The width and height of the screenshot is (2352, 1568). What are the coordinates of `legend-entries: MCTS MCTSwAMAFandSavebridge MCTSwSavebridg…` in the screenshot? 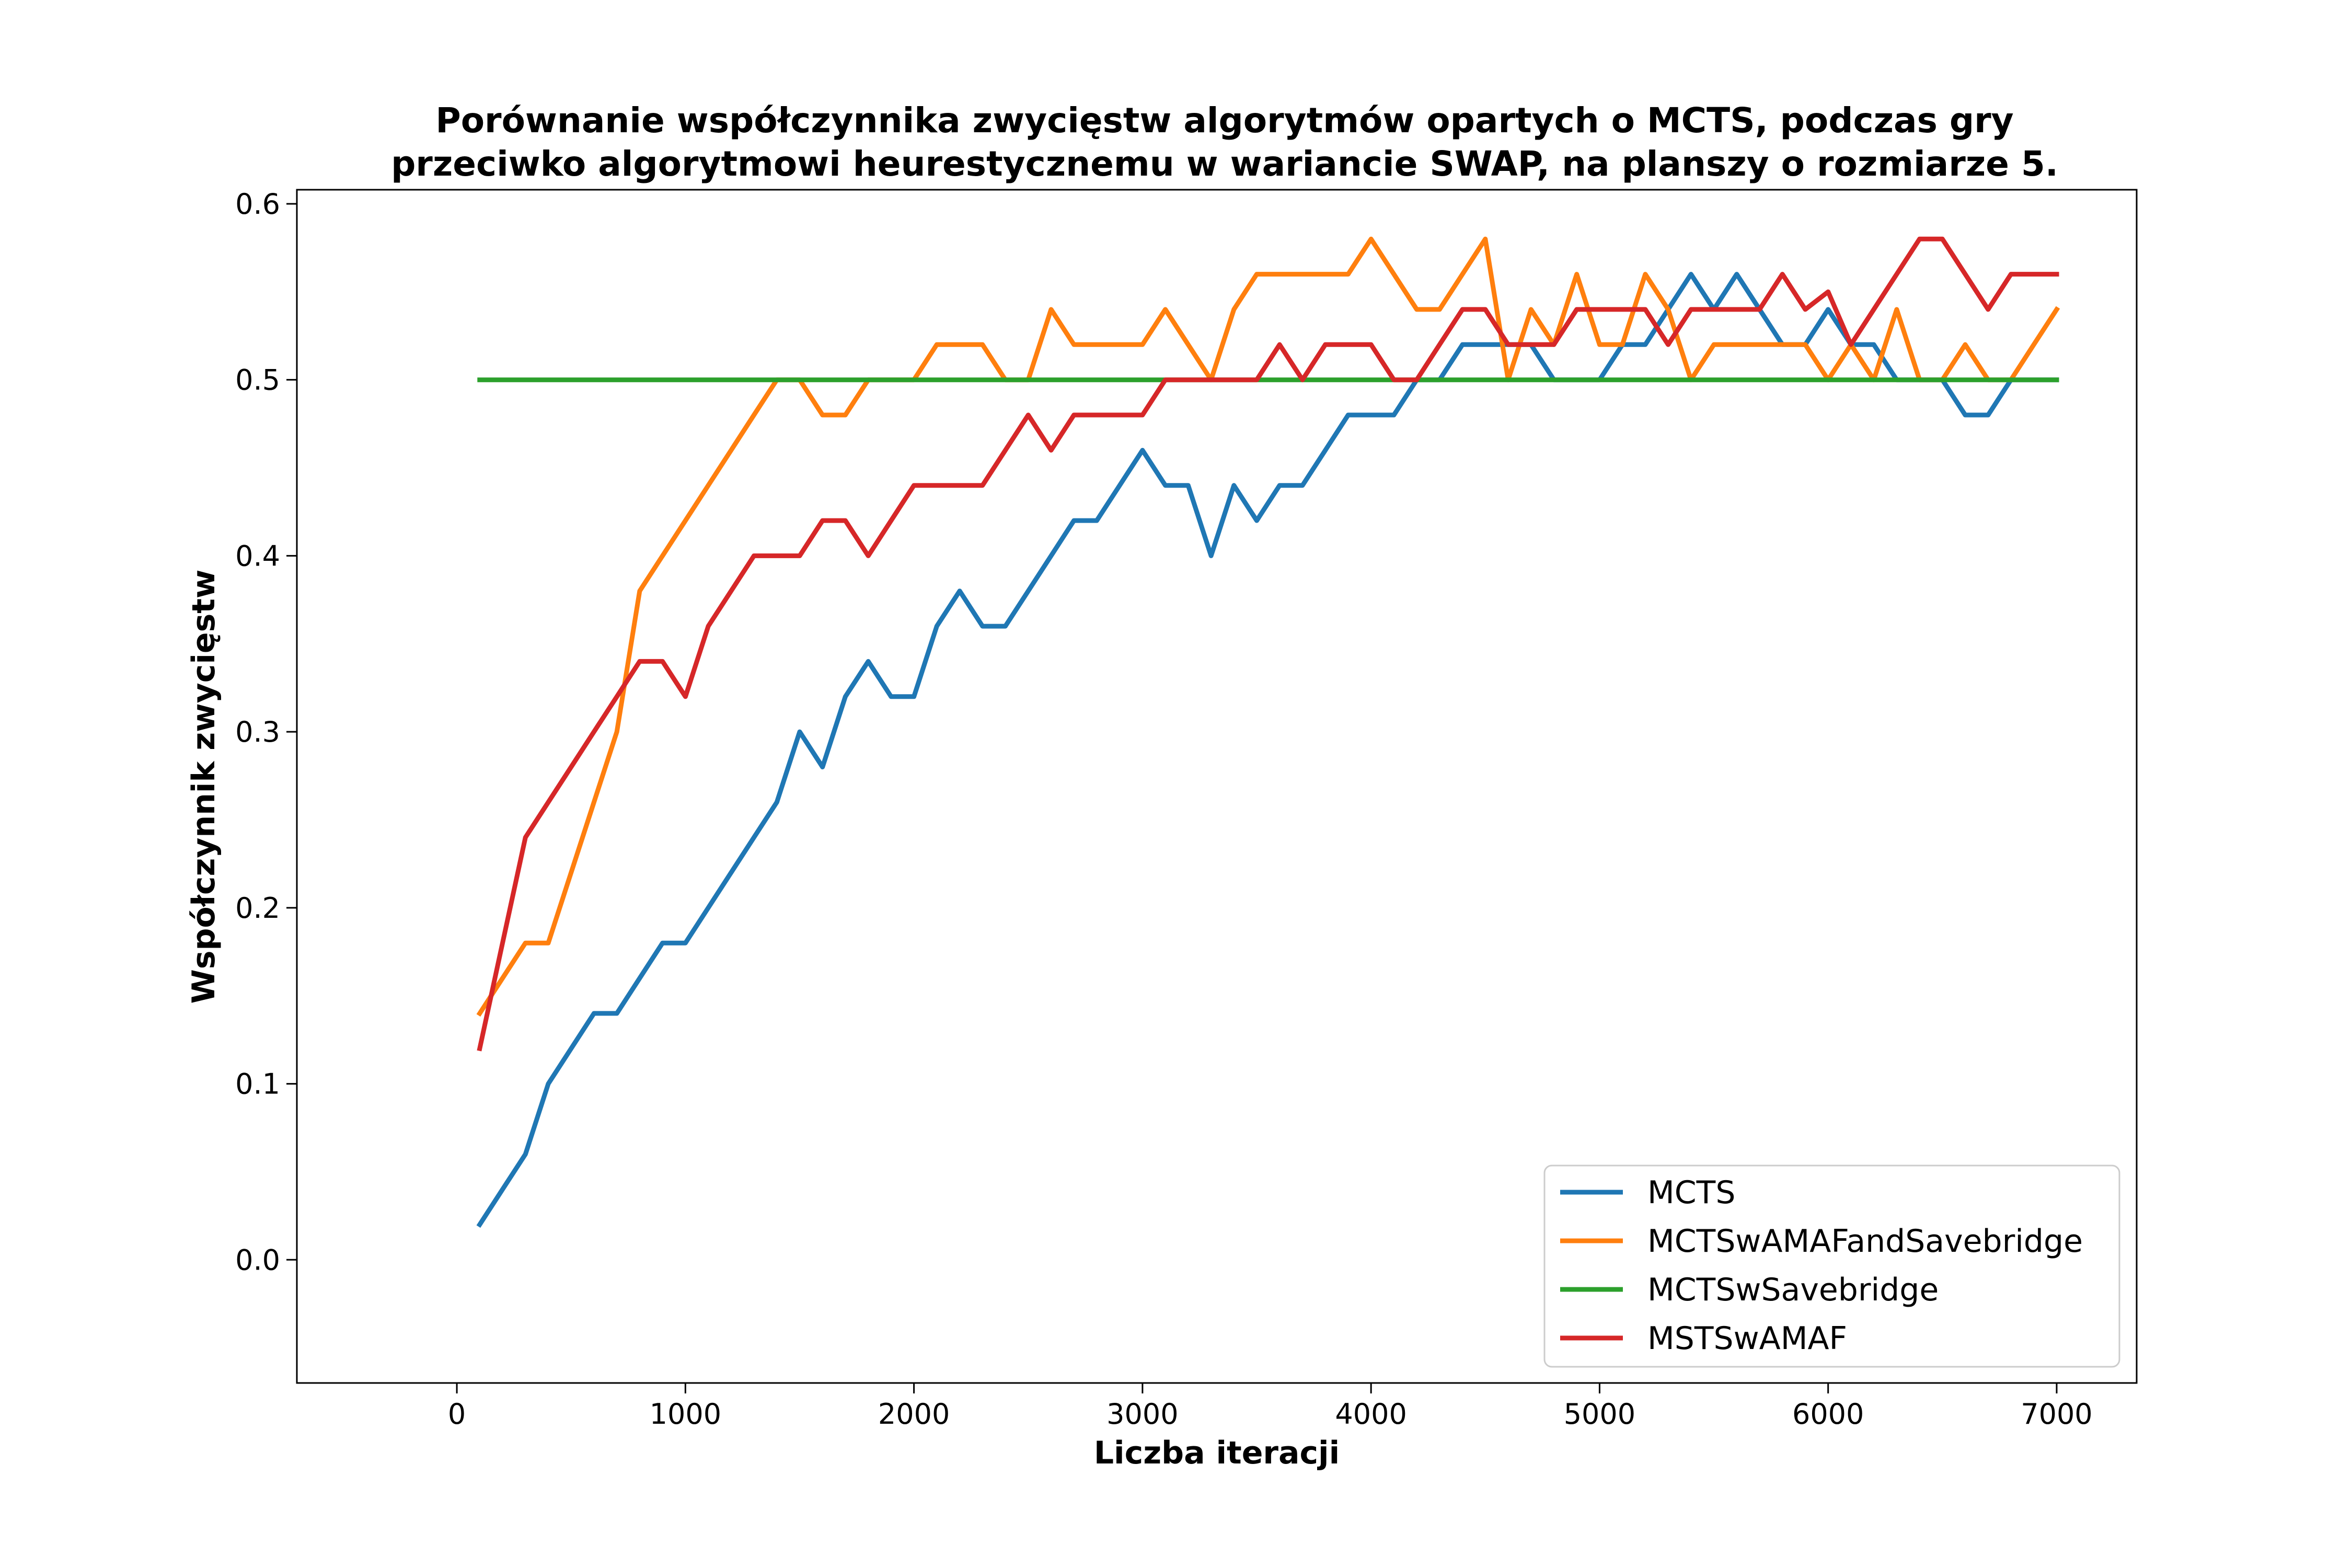 It's located at (1821, 1265).